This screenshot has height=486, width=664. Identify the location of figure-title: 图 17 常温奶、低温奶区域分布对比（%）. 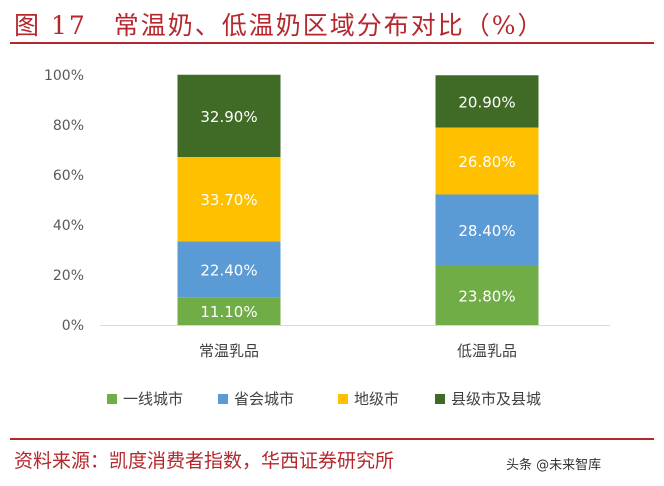
(279, 25).